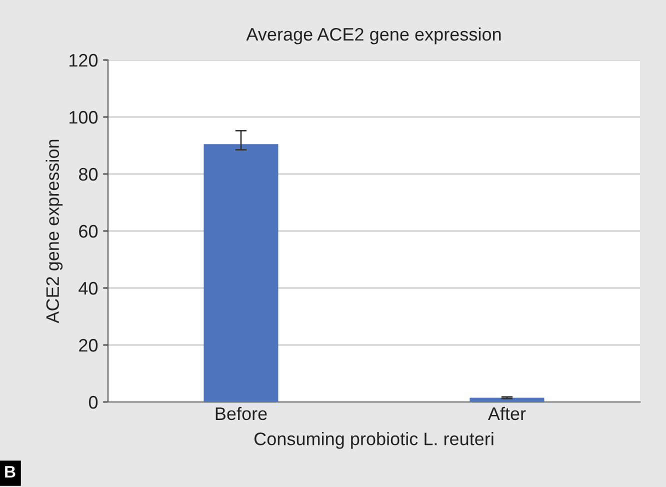 The image size is (666, 487). Describe the element at coordinates (93, 402) in the screenshot. I see `y-tick-label: 0` at that location.